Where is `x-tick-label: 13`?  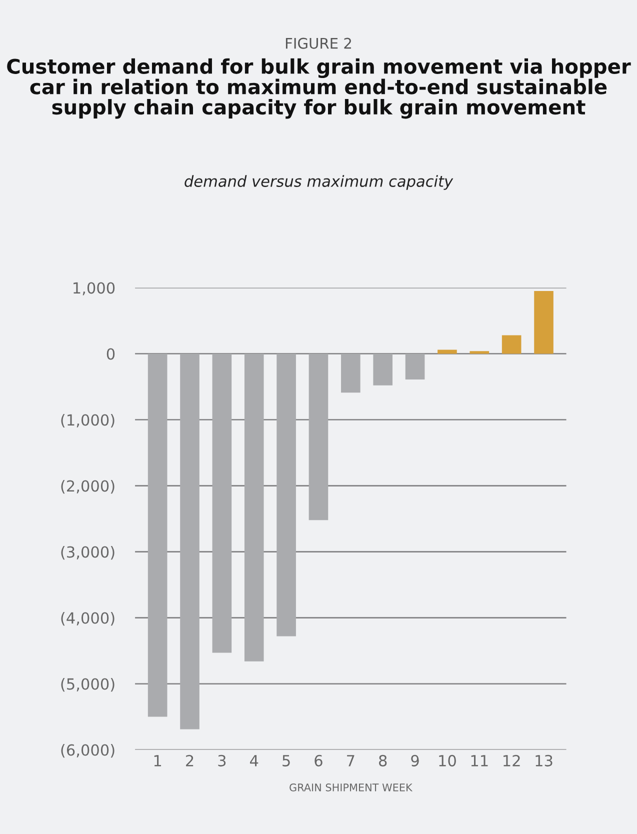 x-tick-label: 13 is located at coordinates (544, 760).